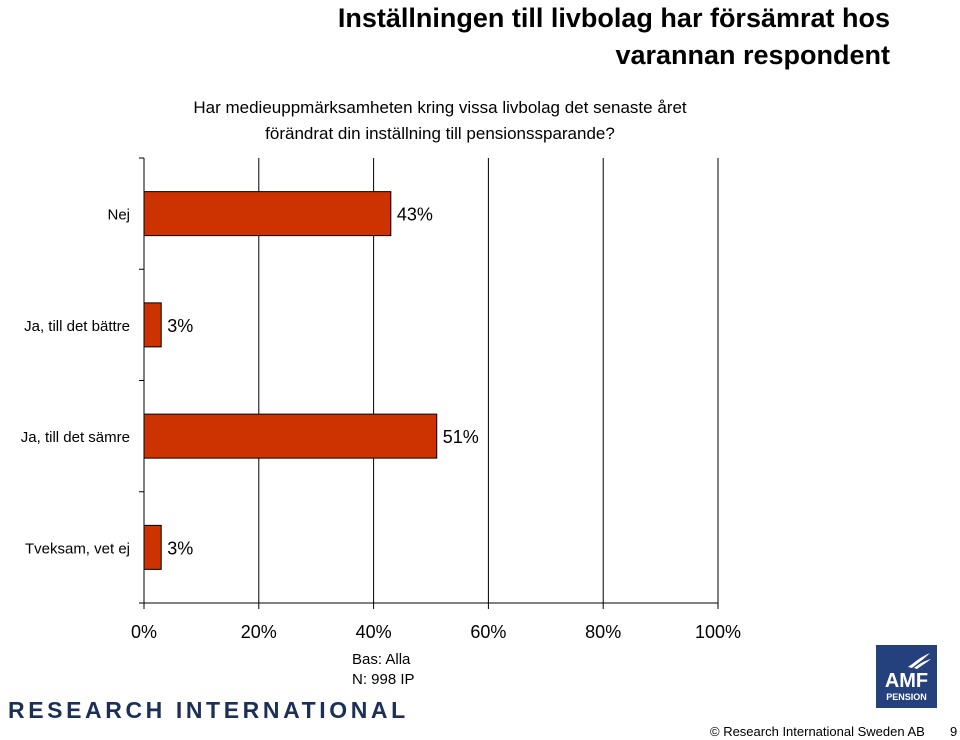  What do you see at coordinates (383, 670) in the screenshot?
I see `base-note: Bas: Alla N: 998 IP` at bounding box center [383, 670].